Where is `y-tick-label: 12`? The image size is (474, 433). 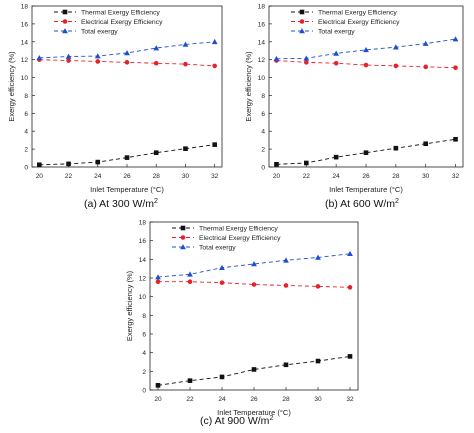 y-tick-label: 12 is located at coordinates (25, 60).